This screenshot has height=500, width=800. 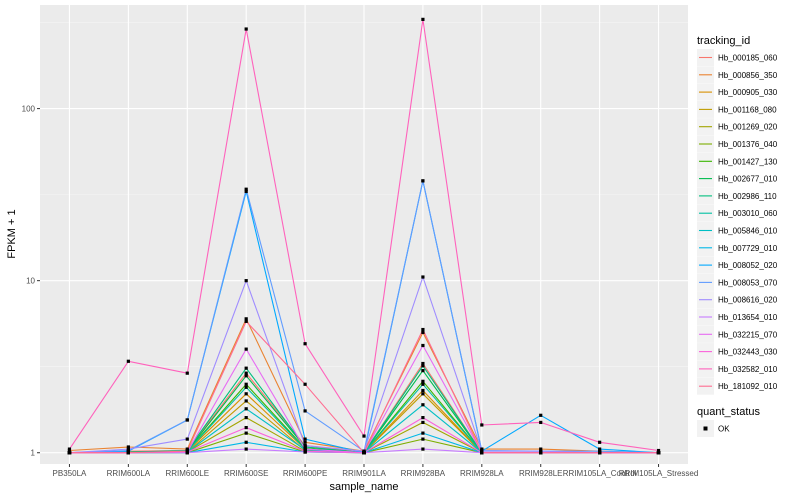 I want to click on legend-label: Hb_013654_010, so click(x=748, y=317).